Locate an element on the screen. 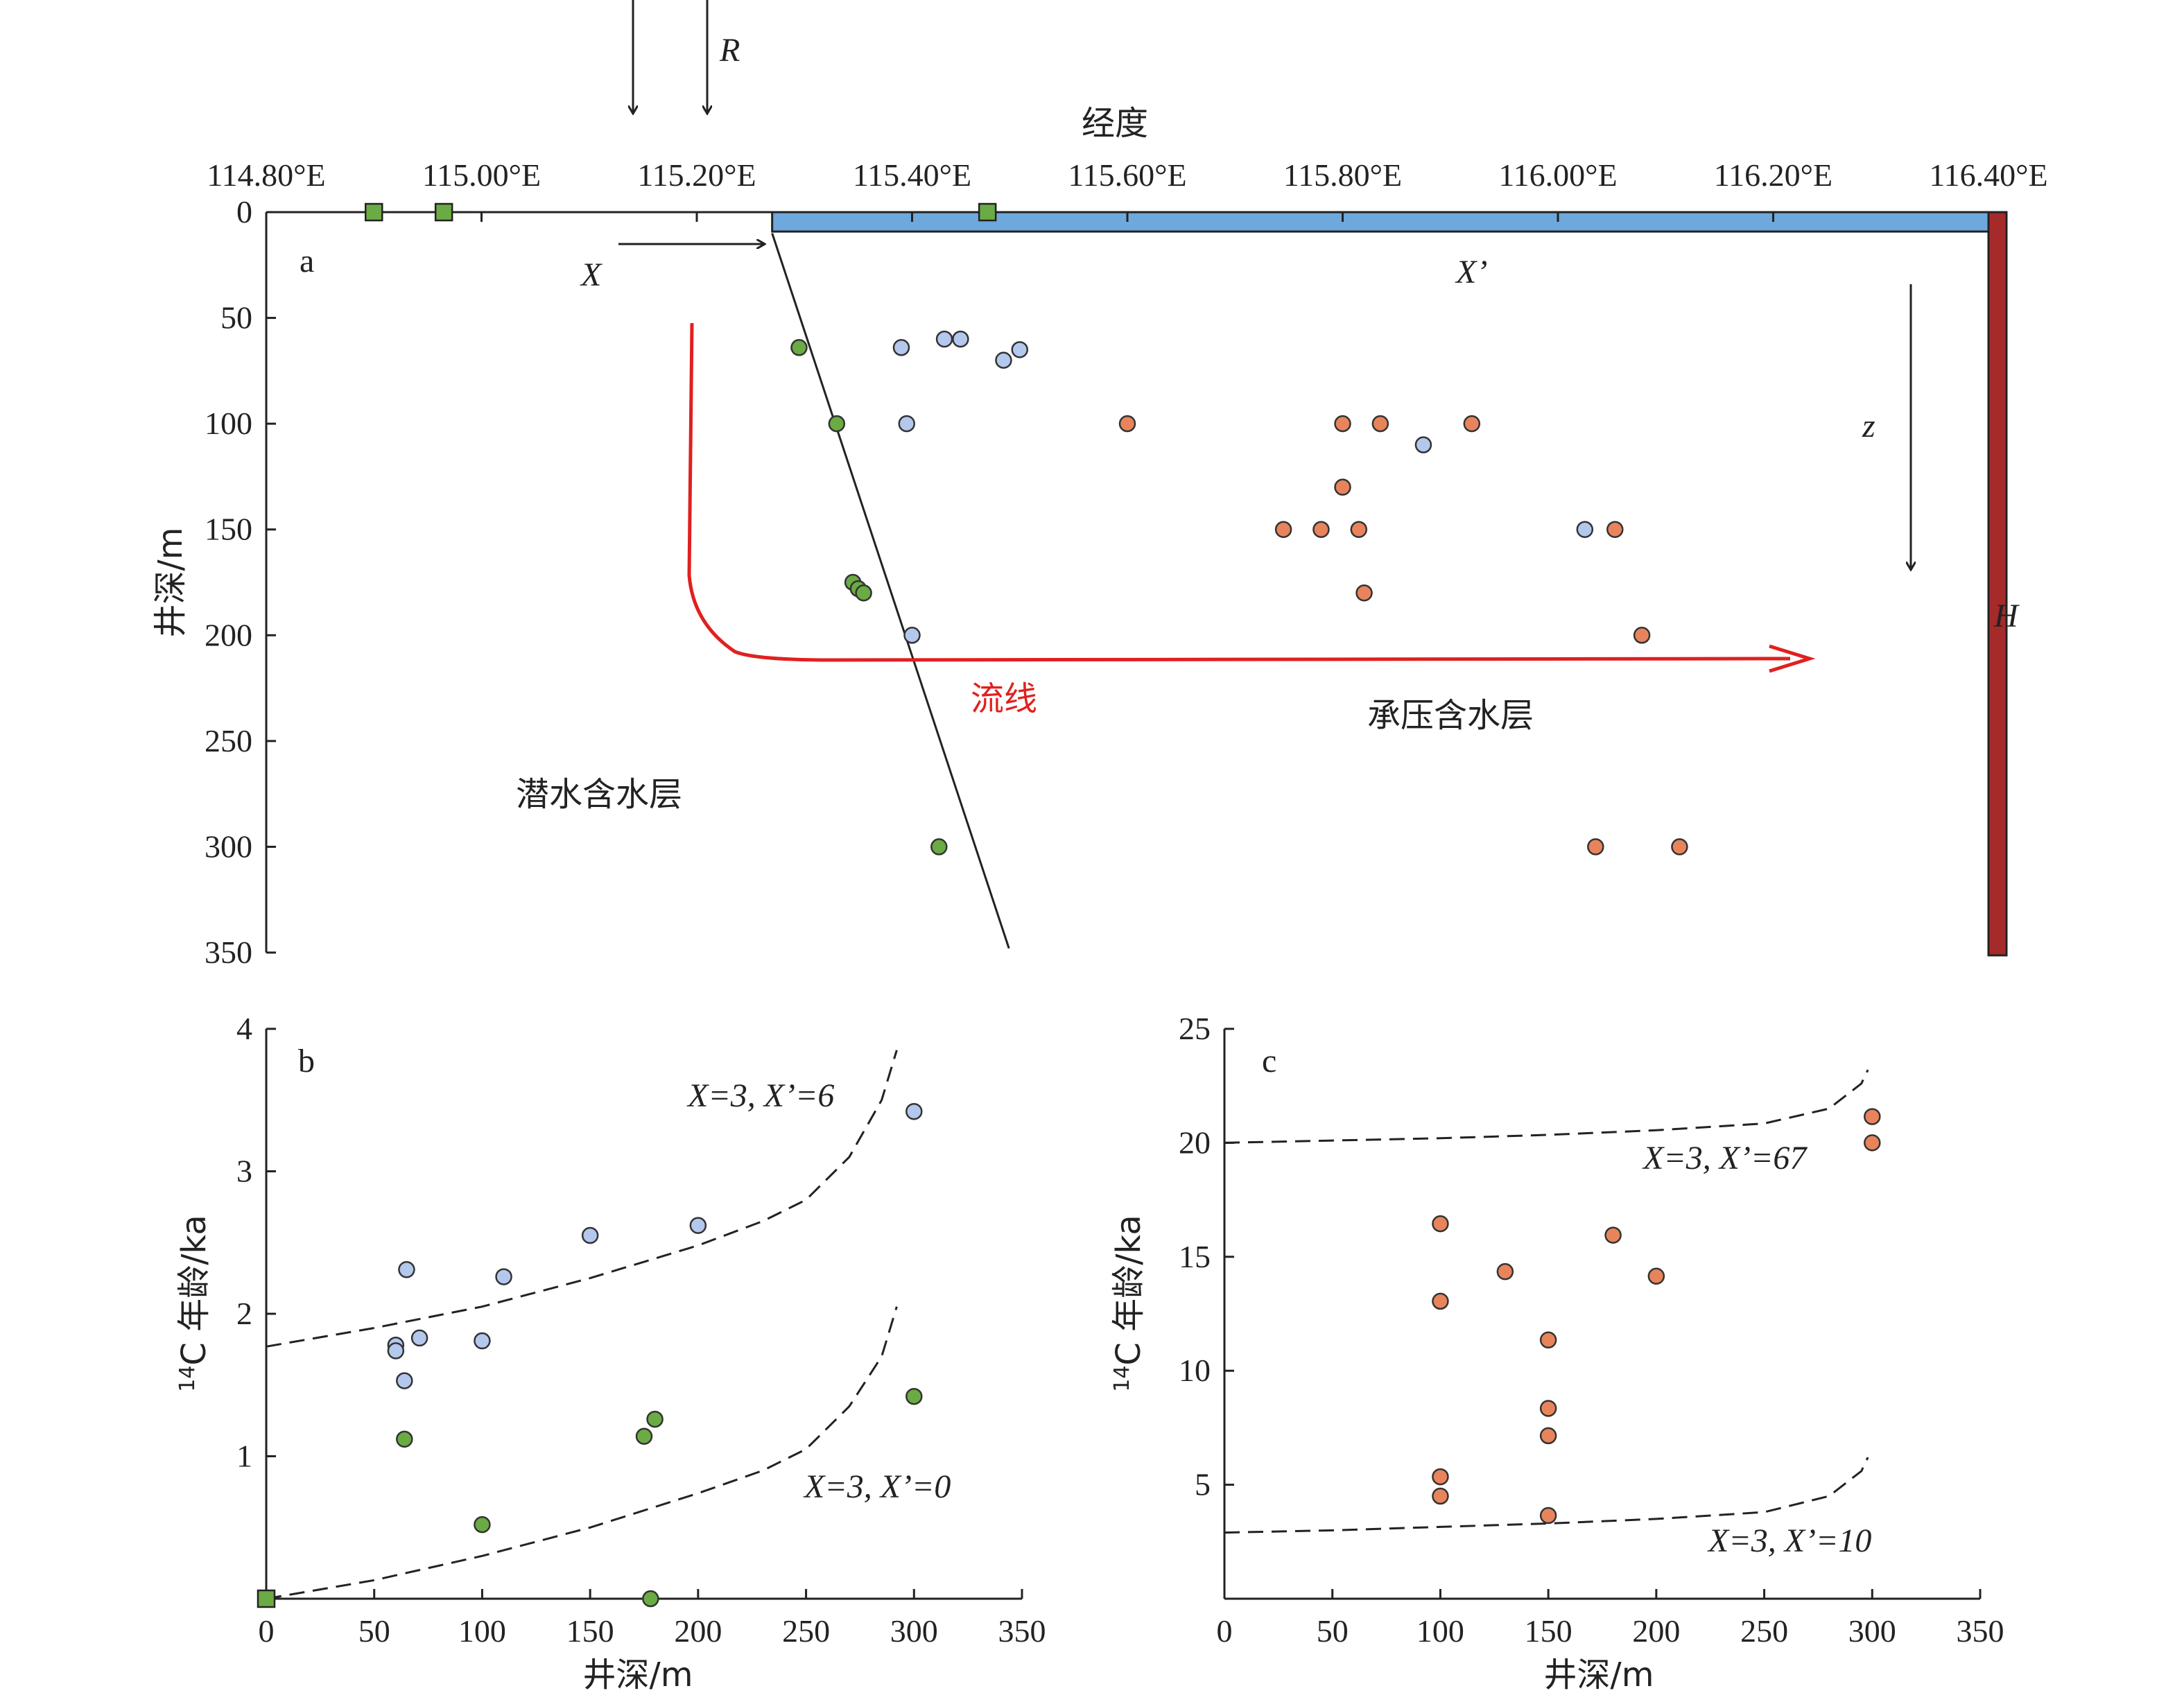 This screenshot has height=1693, width=2184. panel-b-points is located at coordinates (590, 1355).